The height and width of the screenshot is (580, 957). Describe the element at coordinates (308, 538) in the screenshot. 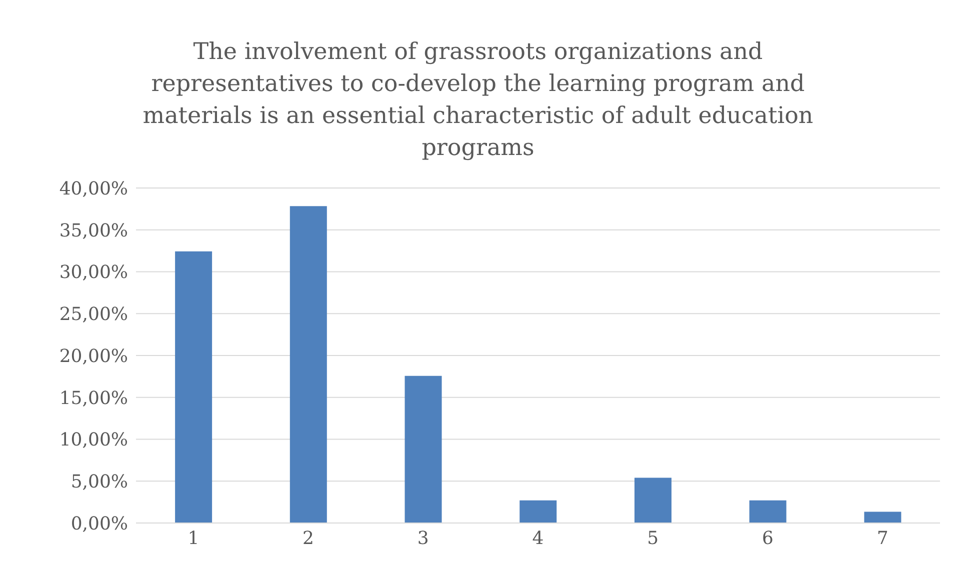

I see `x-tick-label: 2` at that location.